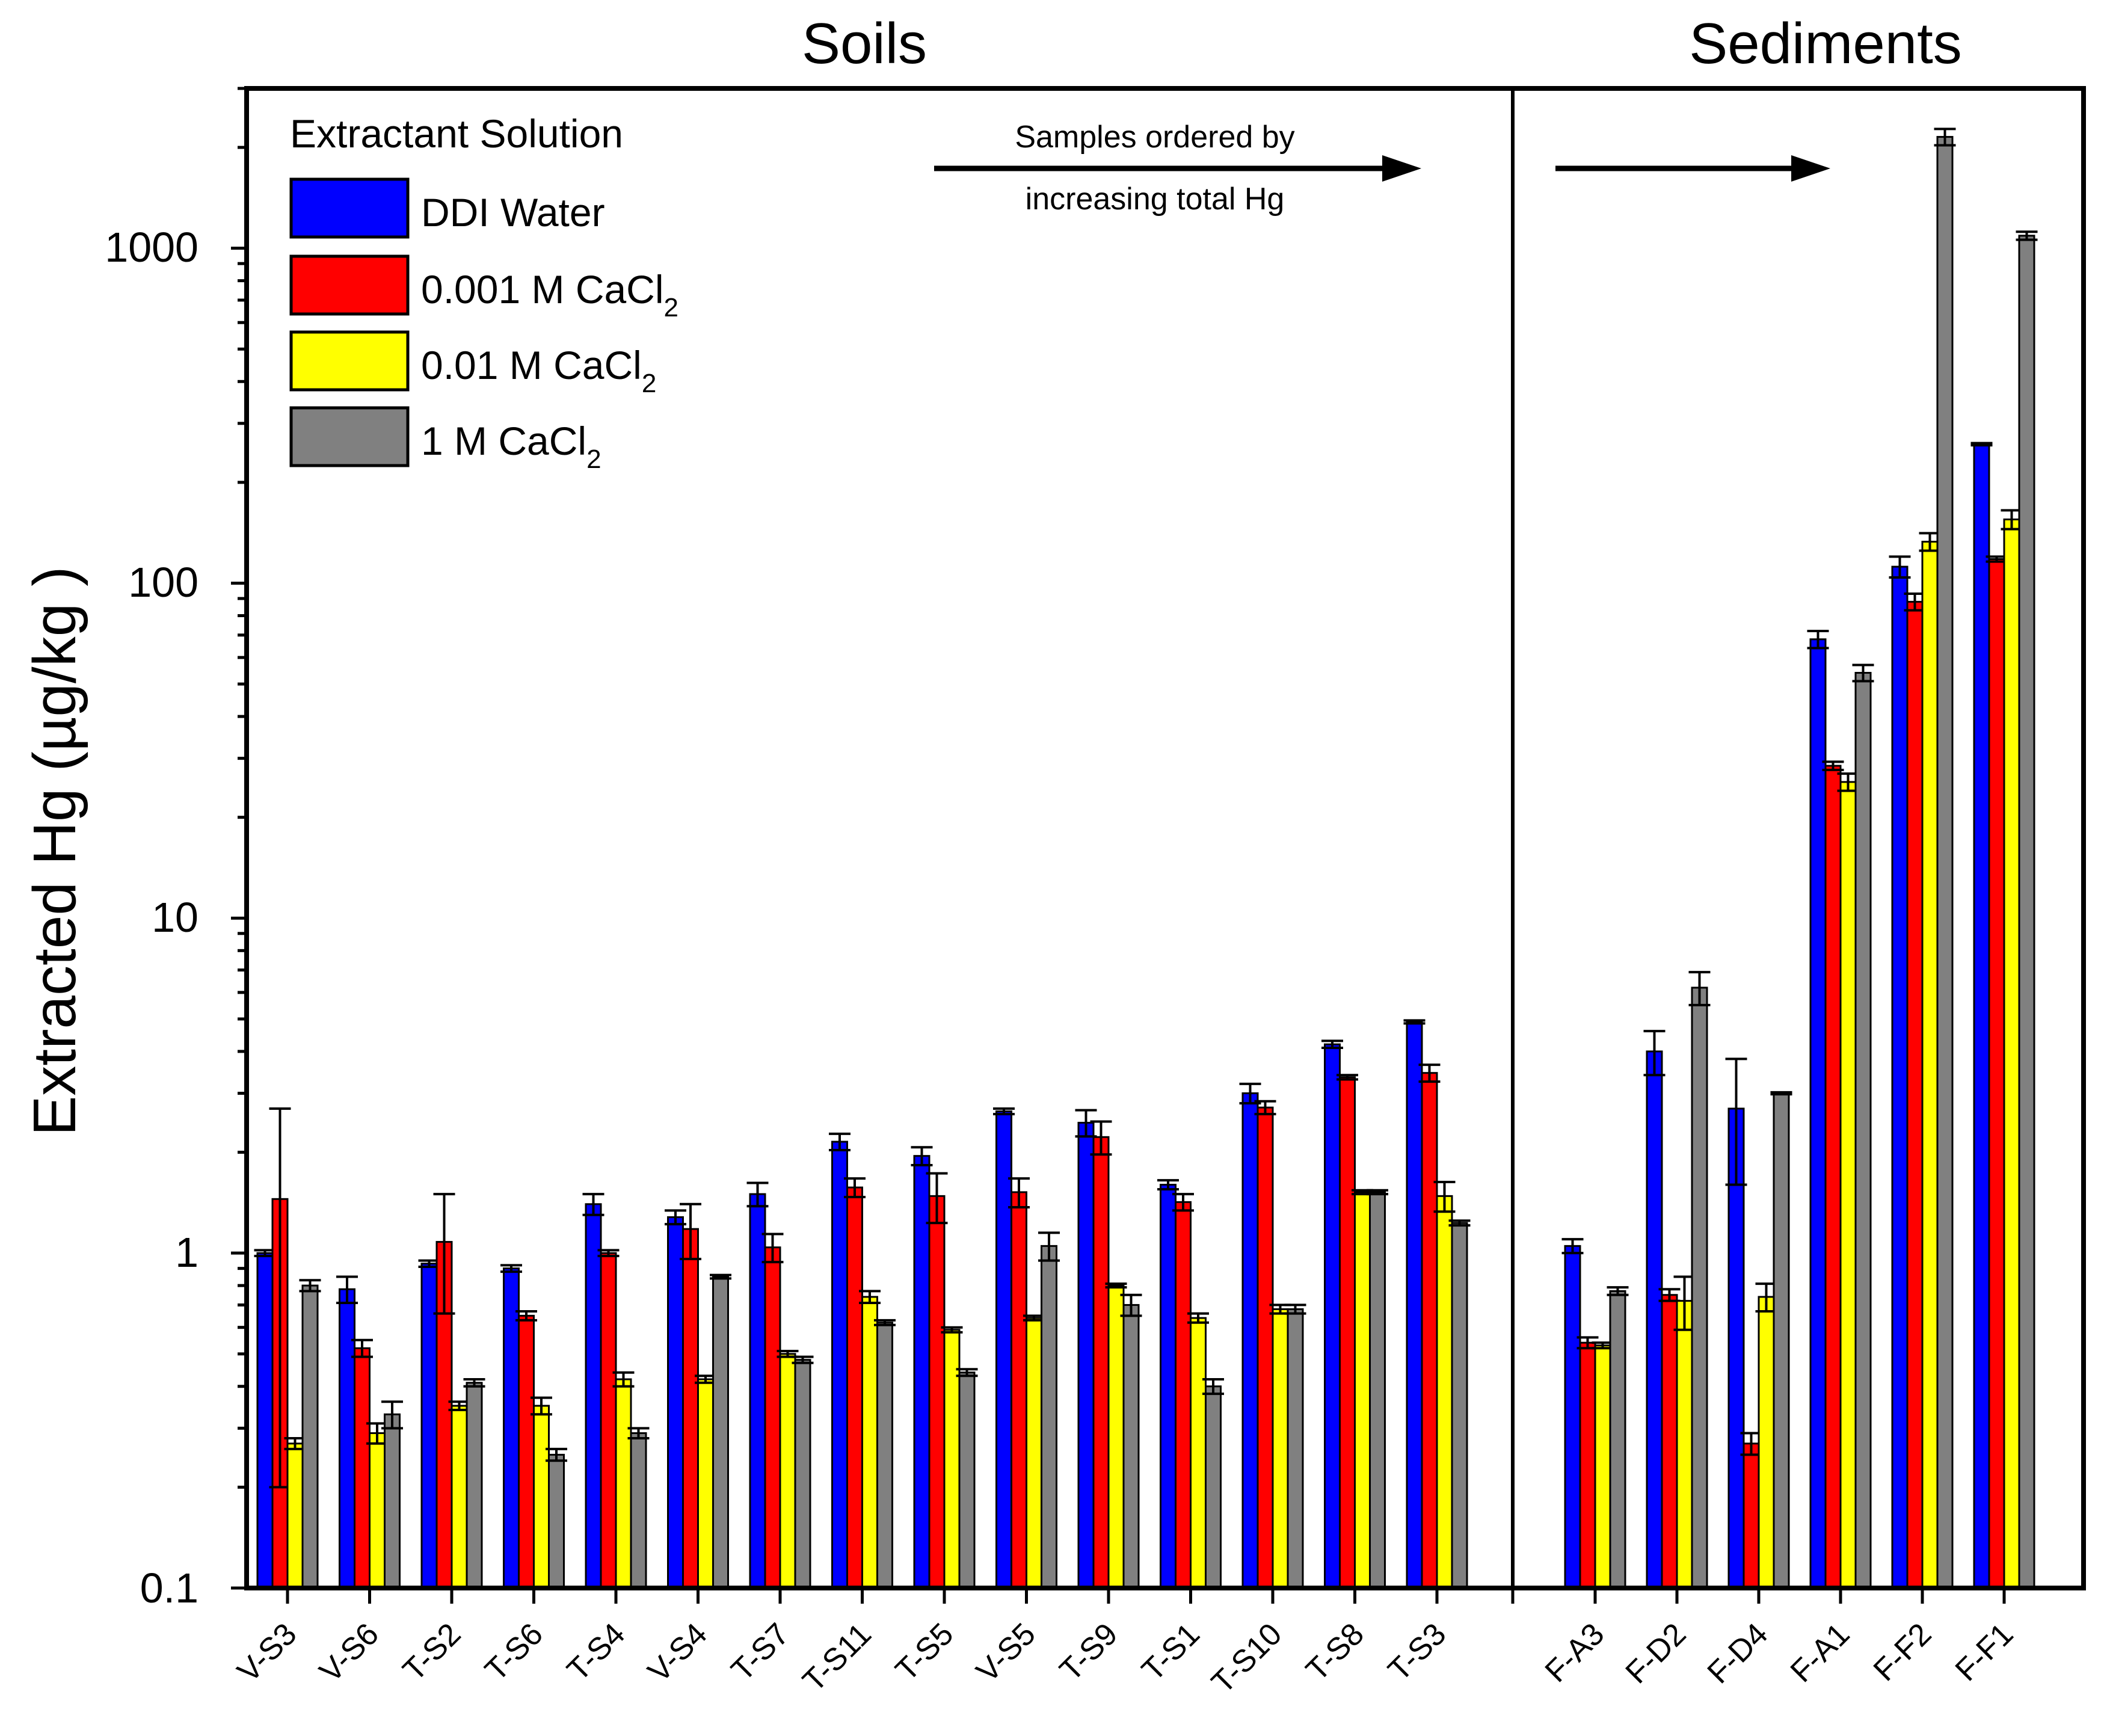 This screenshot has width=2104, height=1736. I want to click on error-bar-ddi-water-f-a3, so click(1572, 1246).